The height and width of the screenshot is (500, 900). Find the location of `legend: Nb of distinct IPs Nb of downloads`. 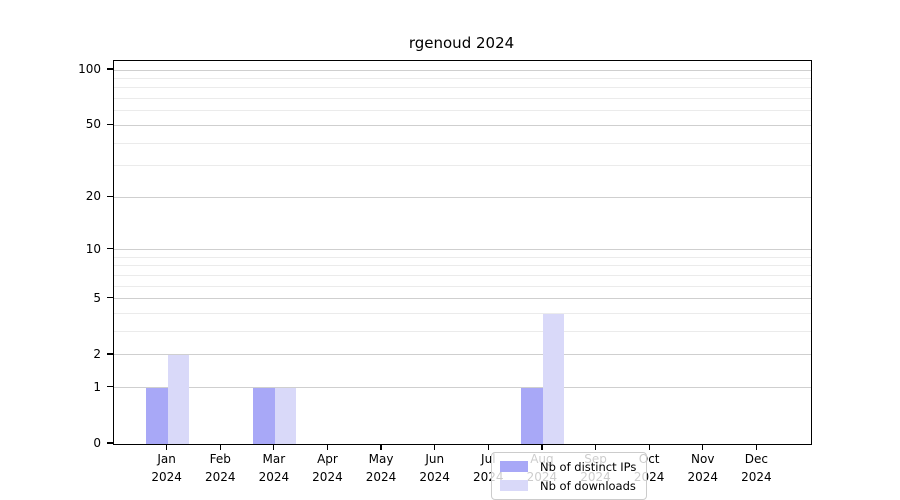

legend: Nb of distinct IPs Nb of downloads is located at coordinates (569, 476).